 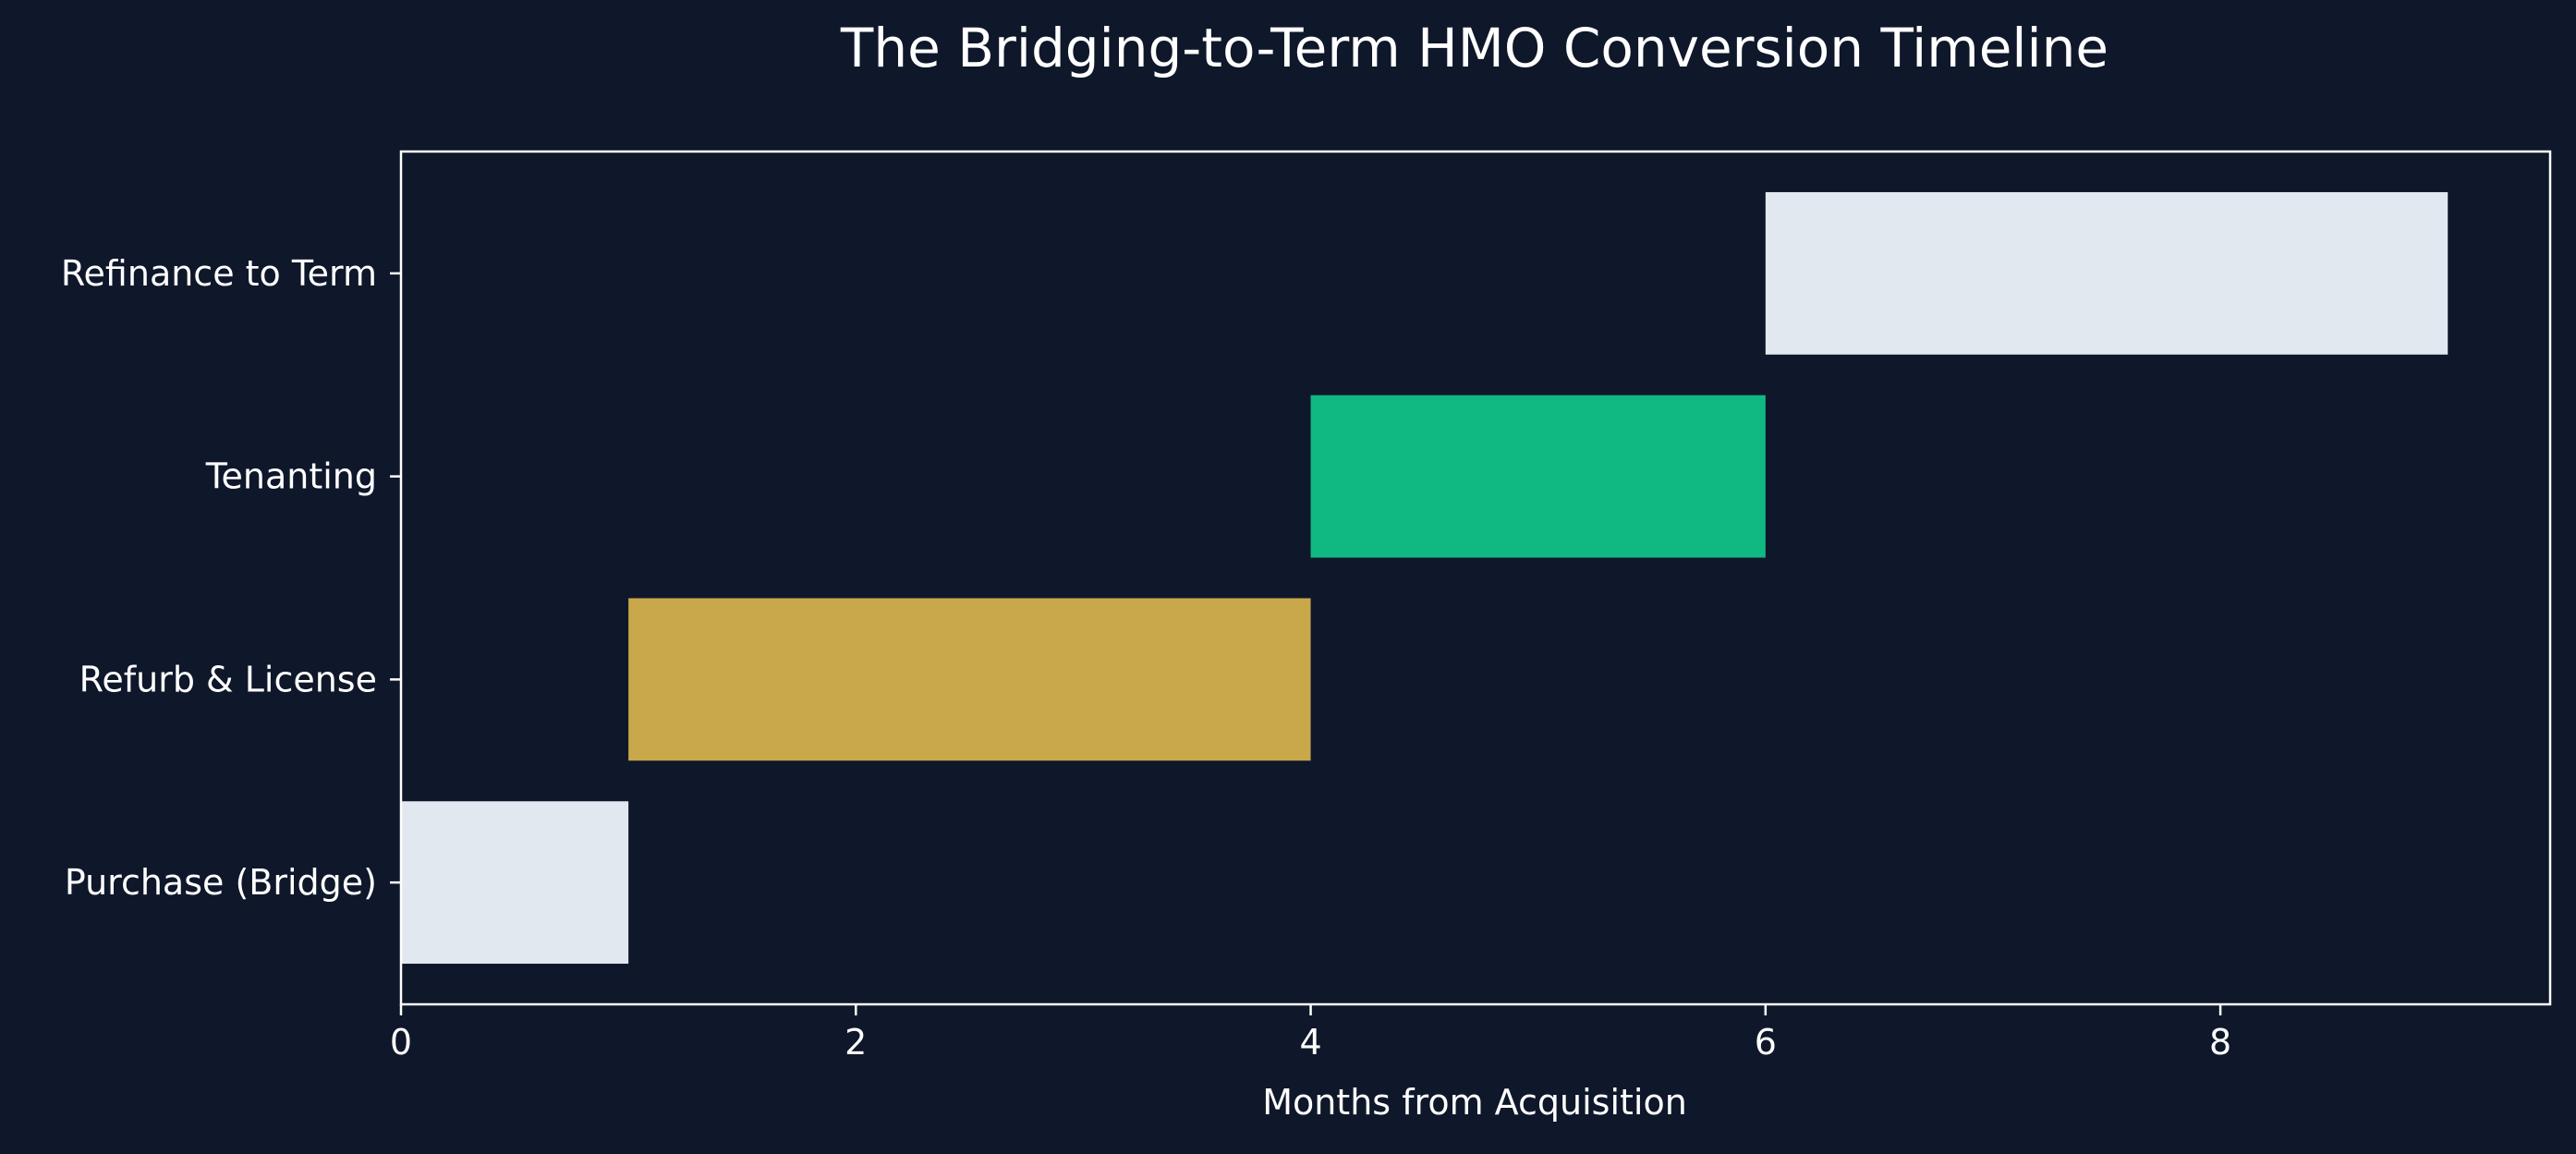 I want to click on x-tick-label: 2, so click(x=855, y=1042).